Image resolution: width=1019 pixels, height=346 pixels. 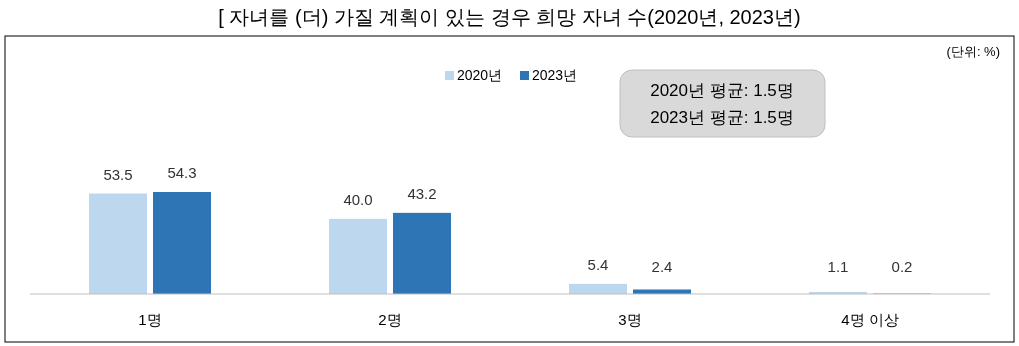 I want to click on data-label: 43.2, so click(x=422, y=193).